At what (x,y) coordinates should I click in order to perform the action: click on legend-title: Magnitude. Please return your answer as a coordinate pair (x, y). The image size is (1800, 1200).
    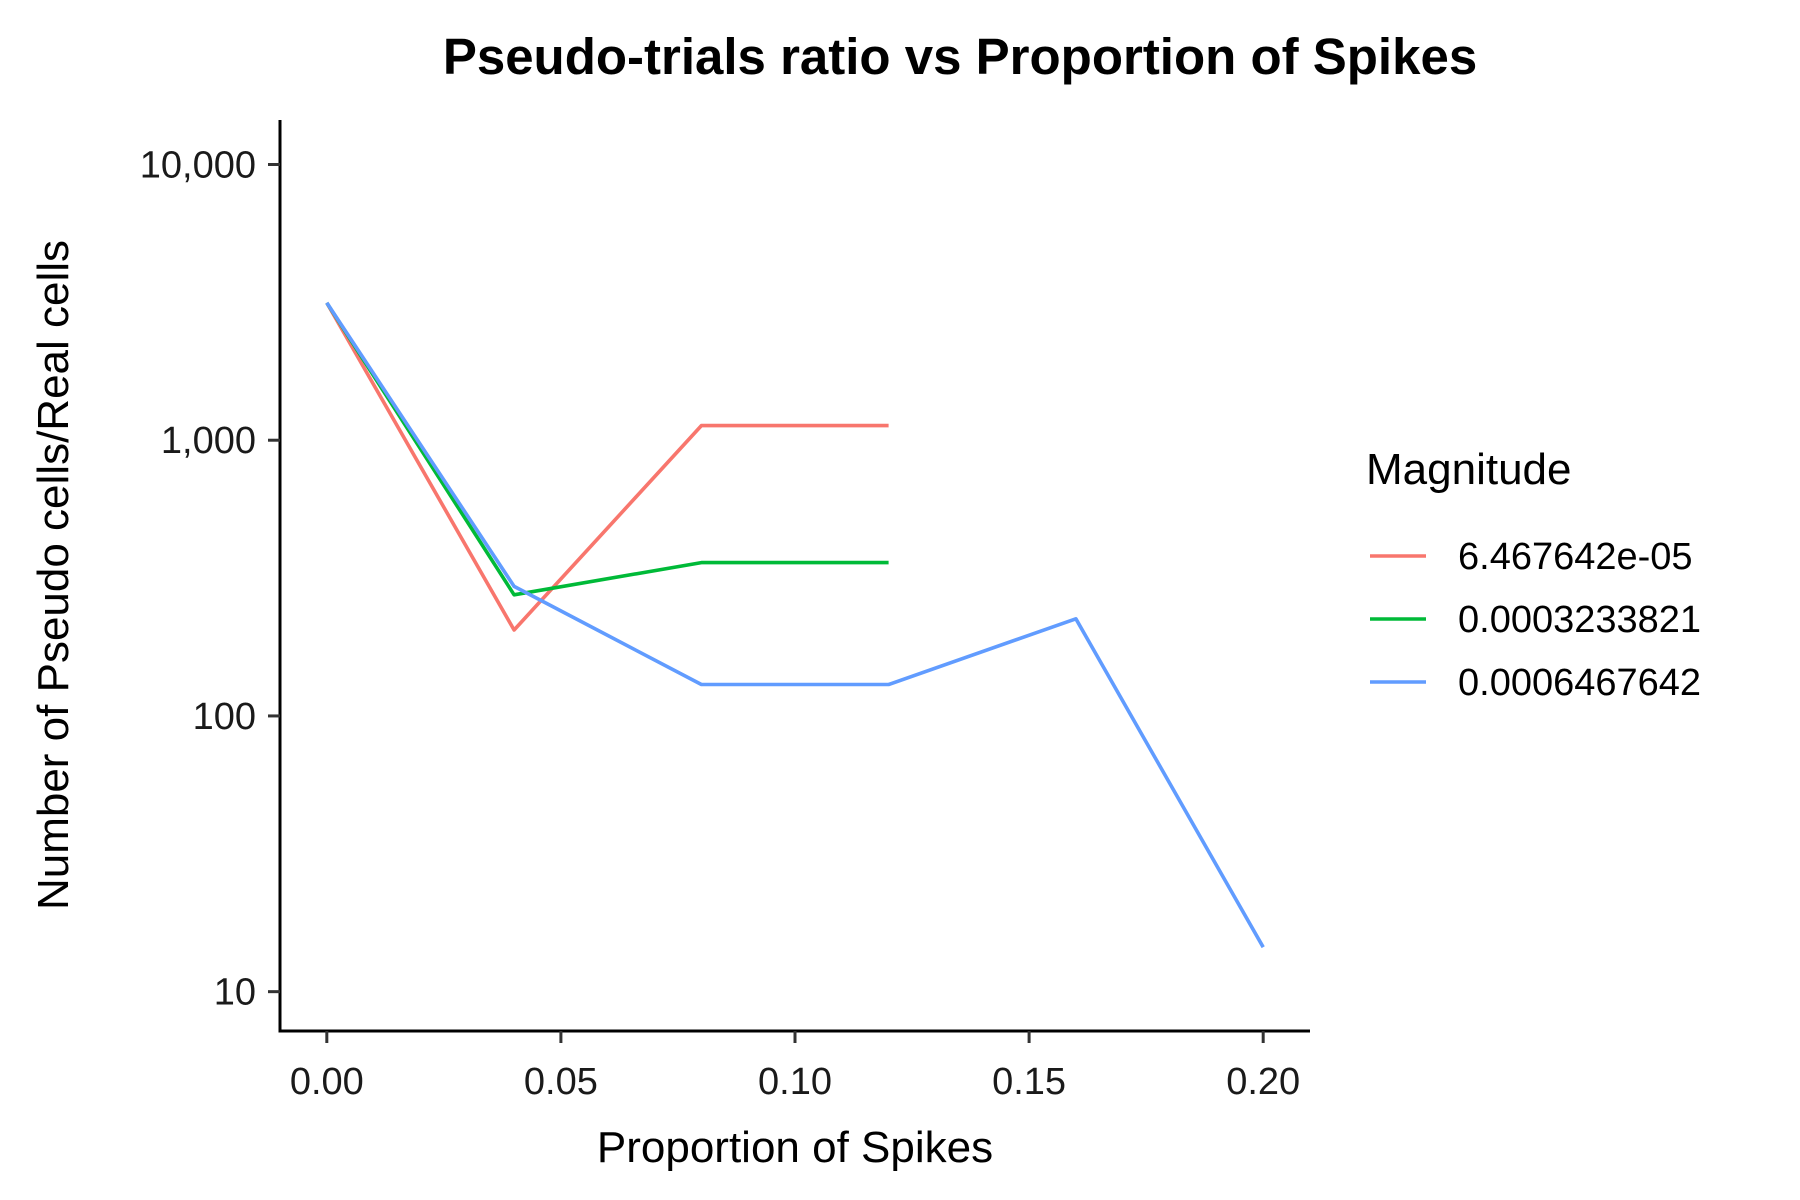
    Looking at the image, I should click on (1468, 469).